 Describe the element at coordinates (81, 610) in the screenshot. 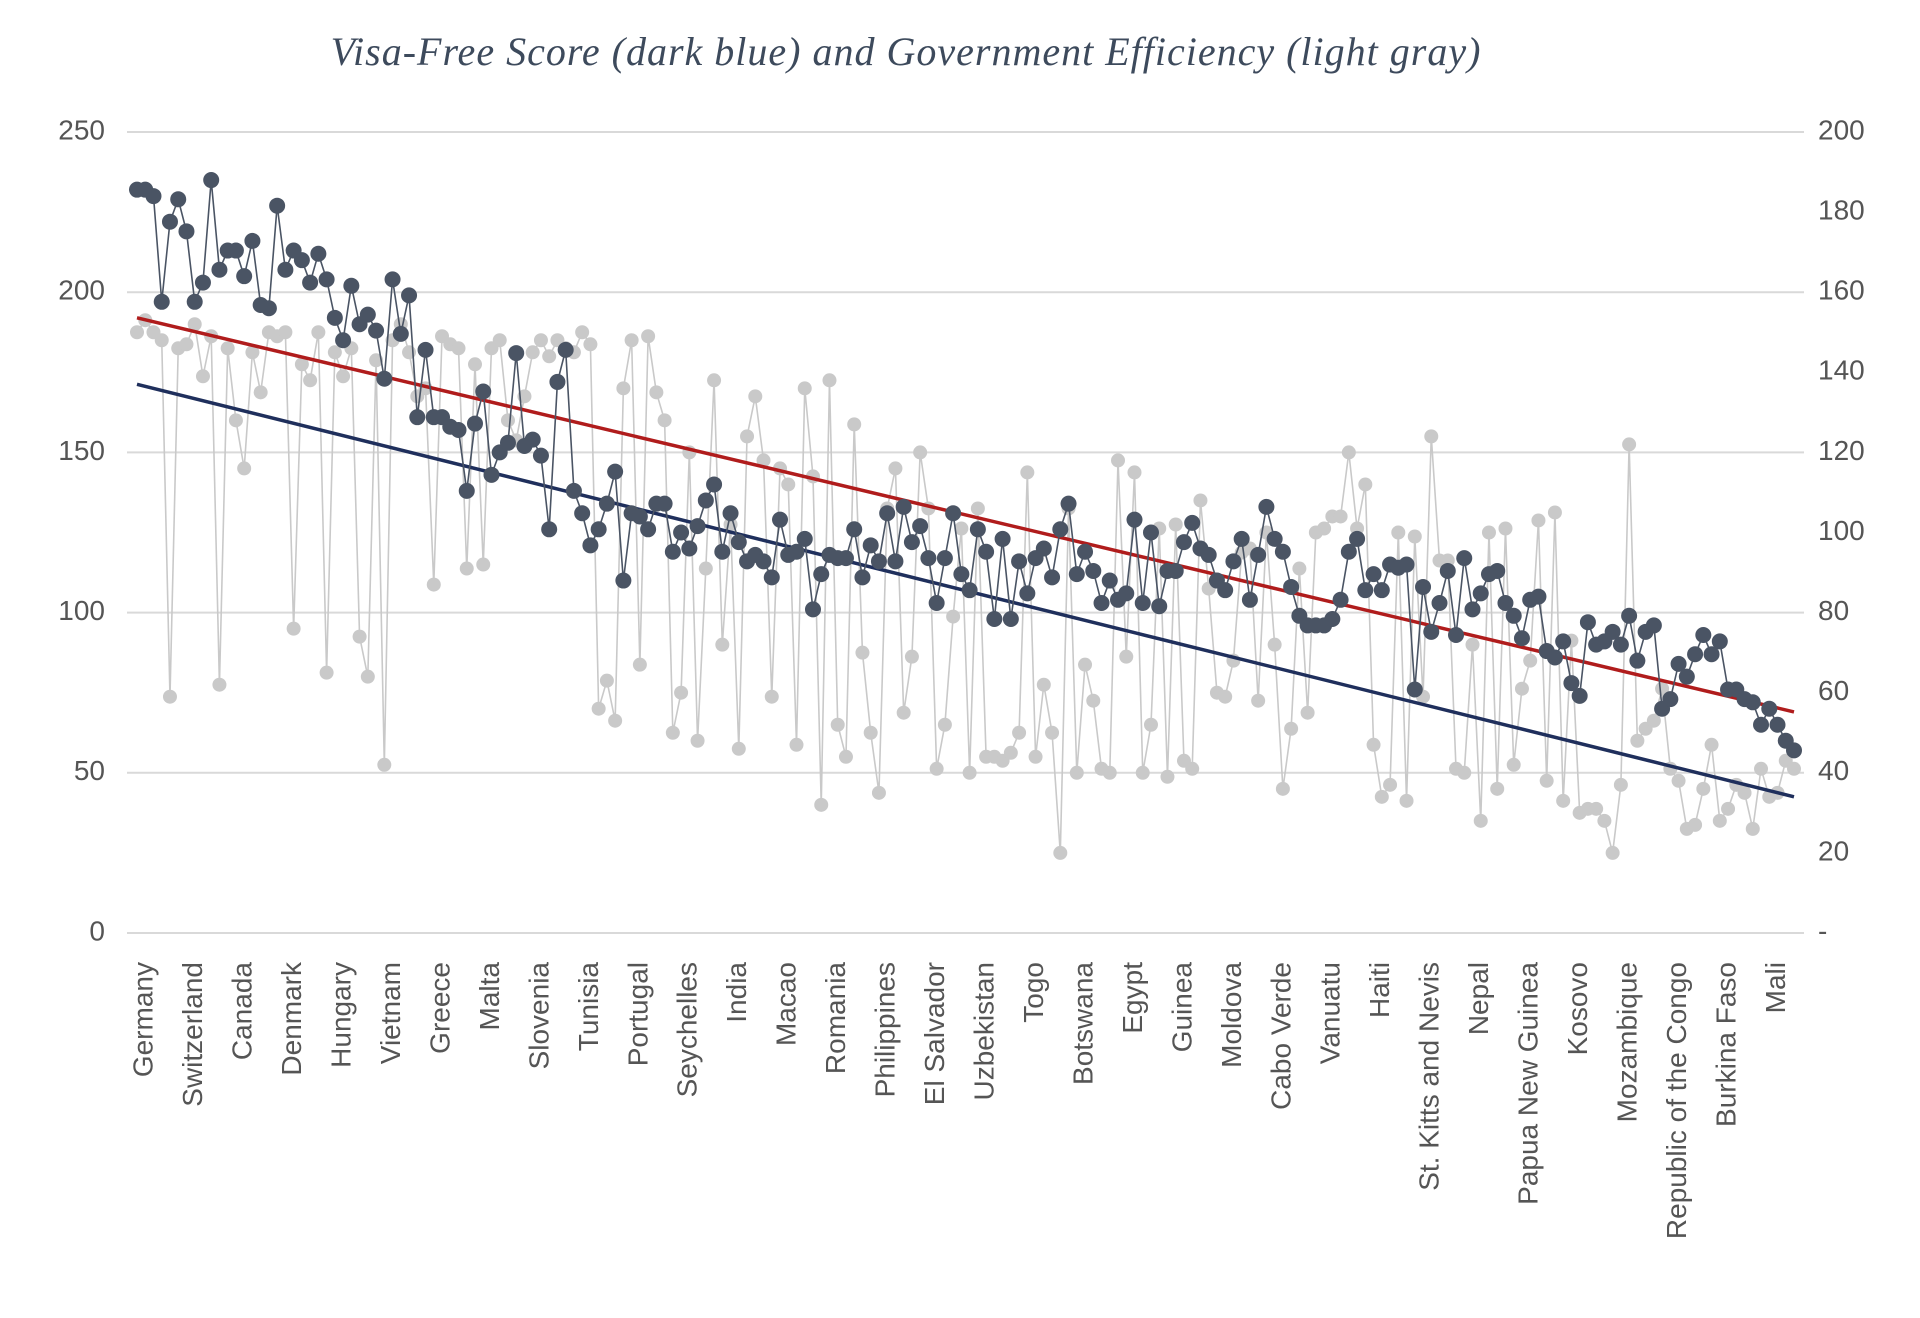

I see `y-tick-label: 100` at that location.